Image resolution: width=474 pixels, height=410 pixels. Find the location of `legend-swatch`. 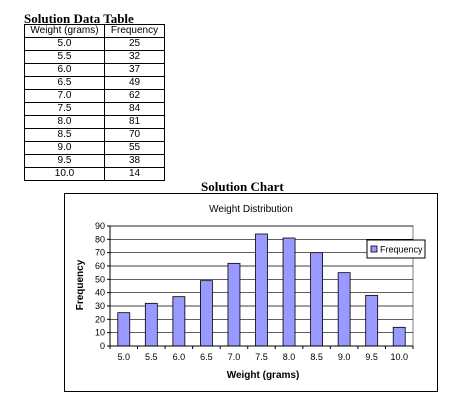

legend-swatch is located at coordinates (374, 249).